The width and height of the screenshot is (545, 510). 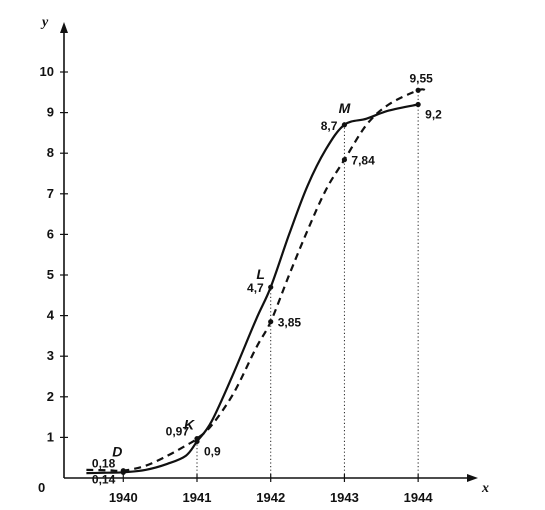 What do you see at coordinates (270, 497) in the screenshot?
I see `x-tick-label: 1942` at bounding box center [270, 497].